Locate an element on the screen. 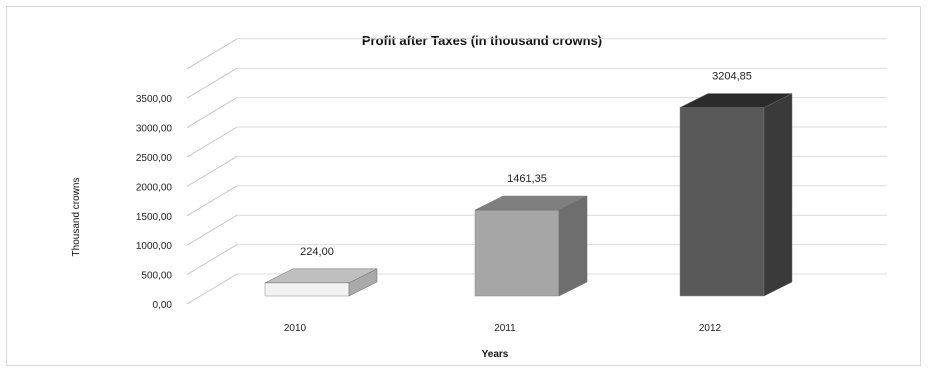  x-tick-label-2010: 2010 is located at coordinates (295, 328).